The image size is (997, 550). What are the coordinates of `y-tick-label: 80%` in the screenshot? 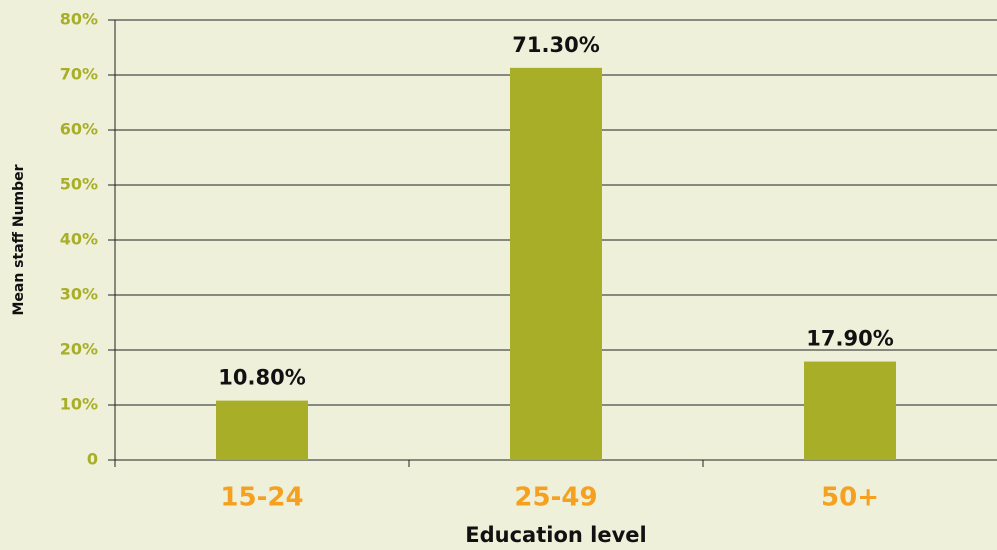 It's located at (79, 19).